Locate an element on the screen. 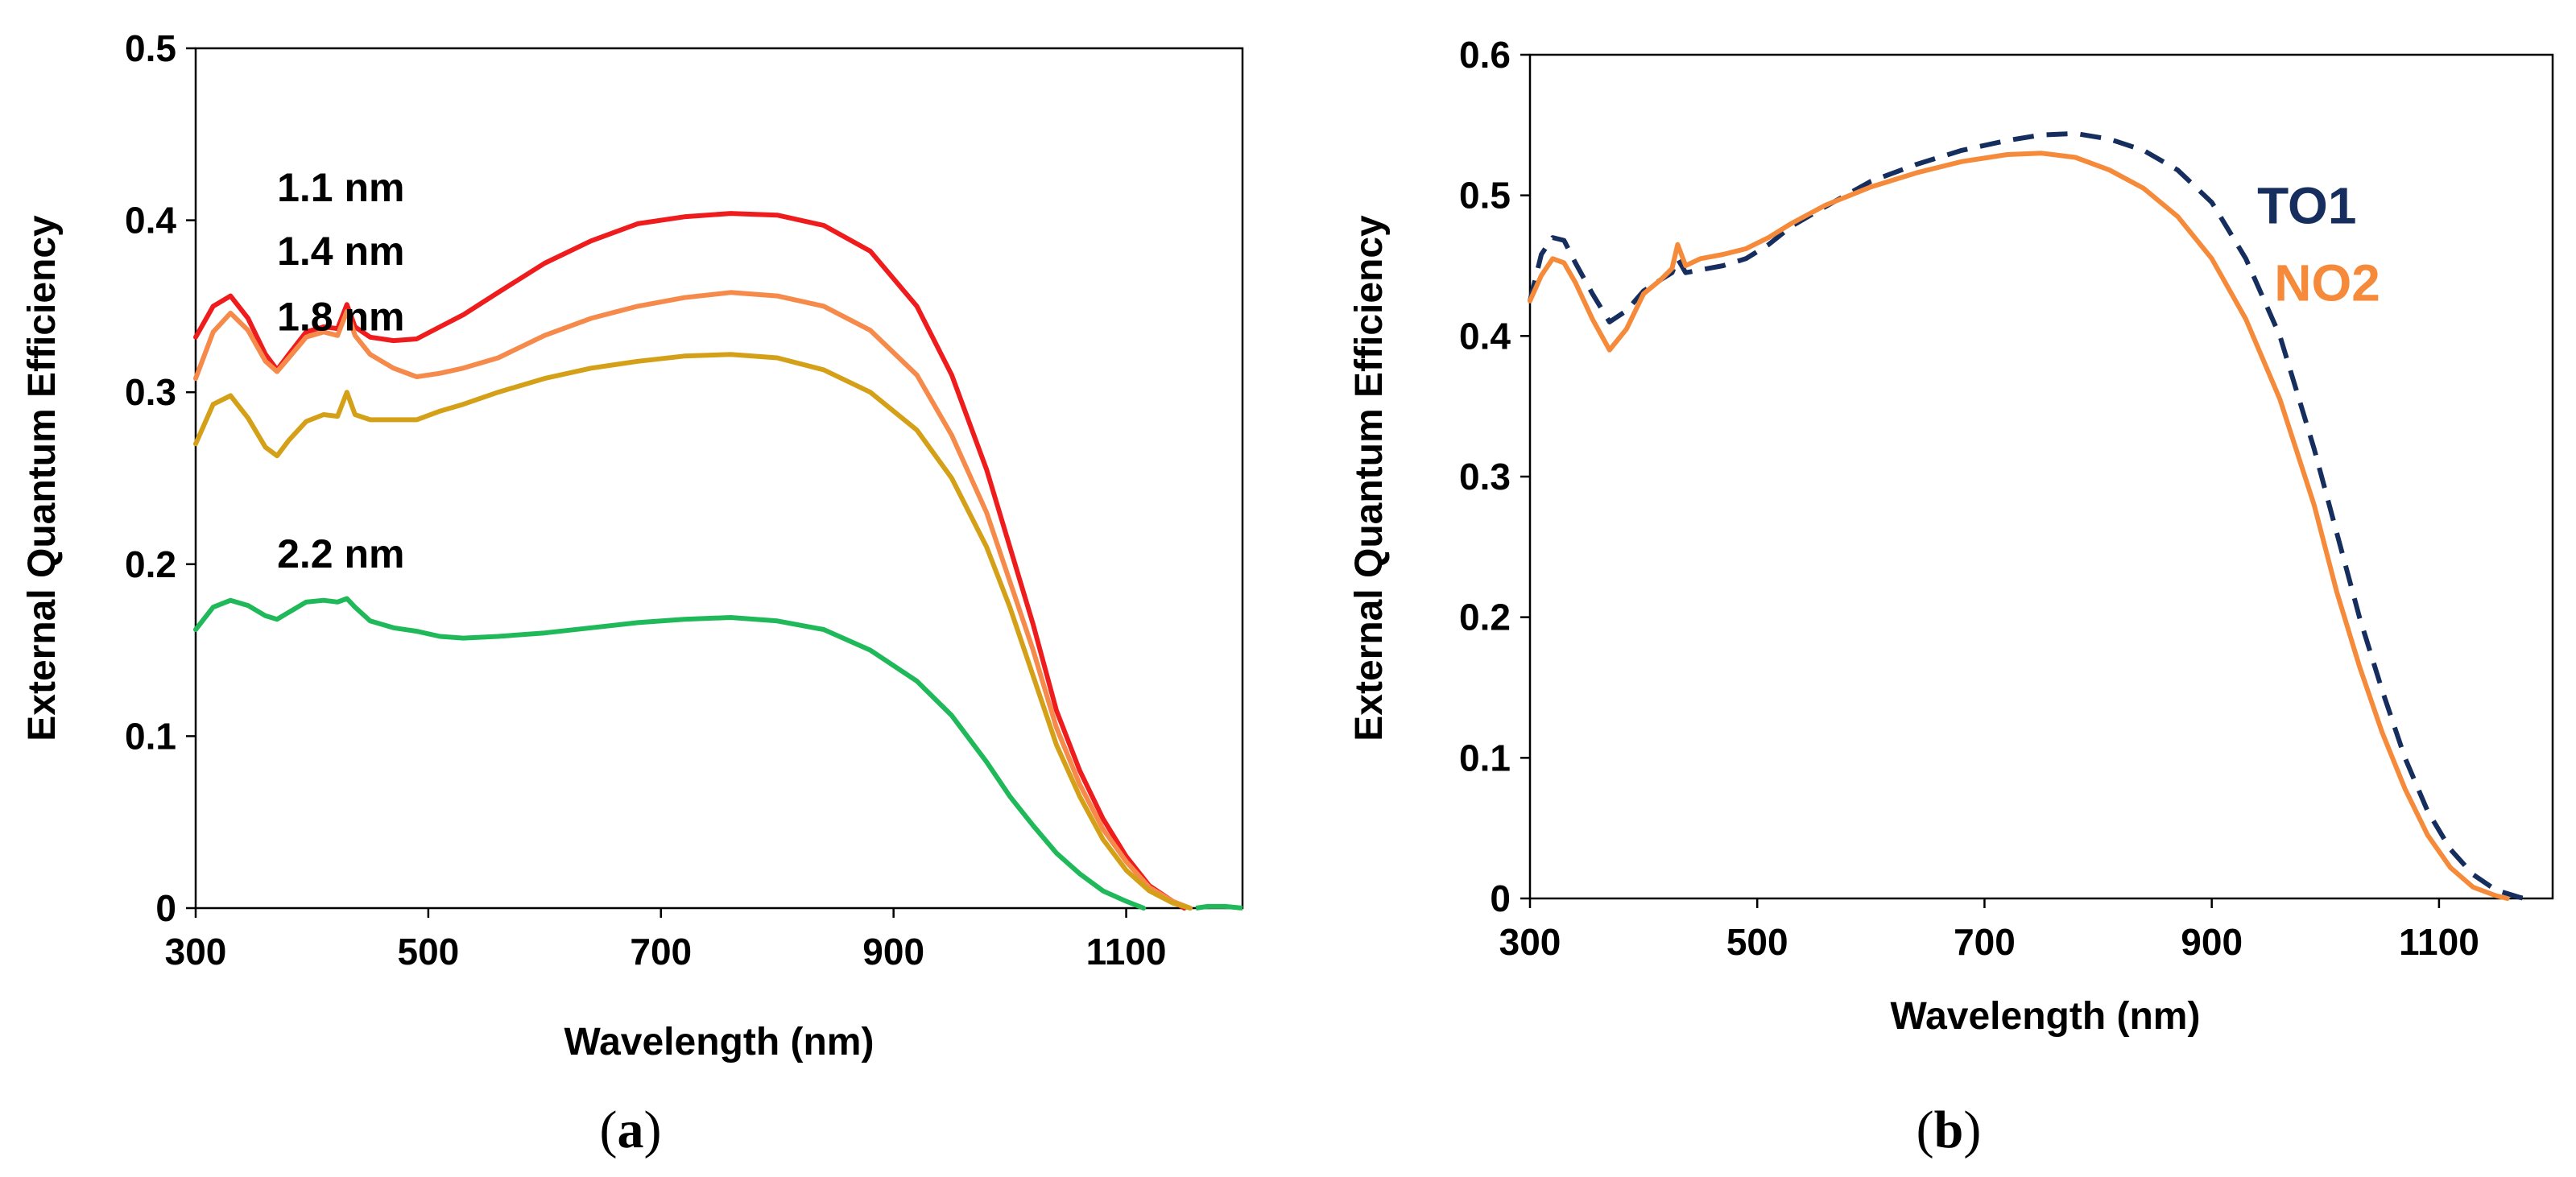 This screenshot has width=2576, height=1177. series-label-1-8-nm: 1.8 nm is located at coordinates (340, 316).